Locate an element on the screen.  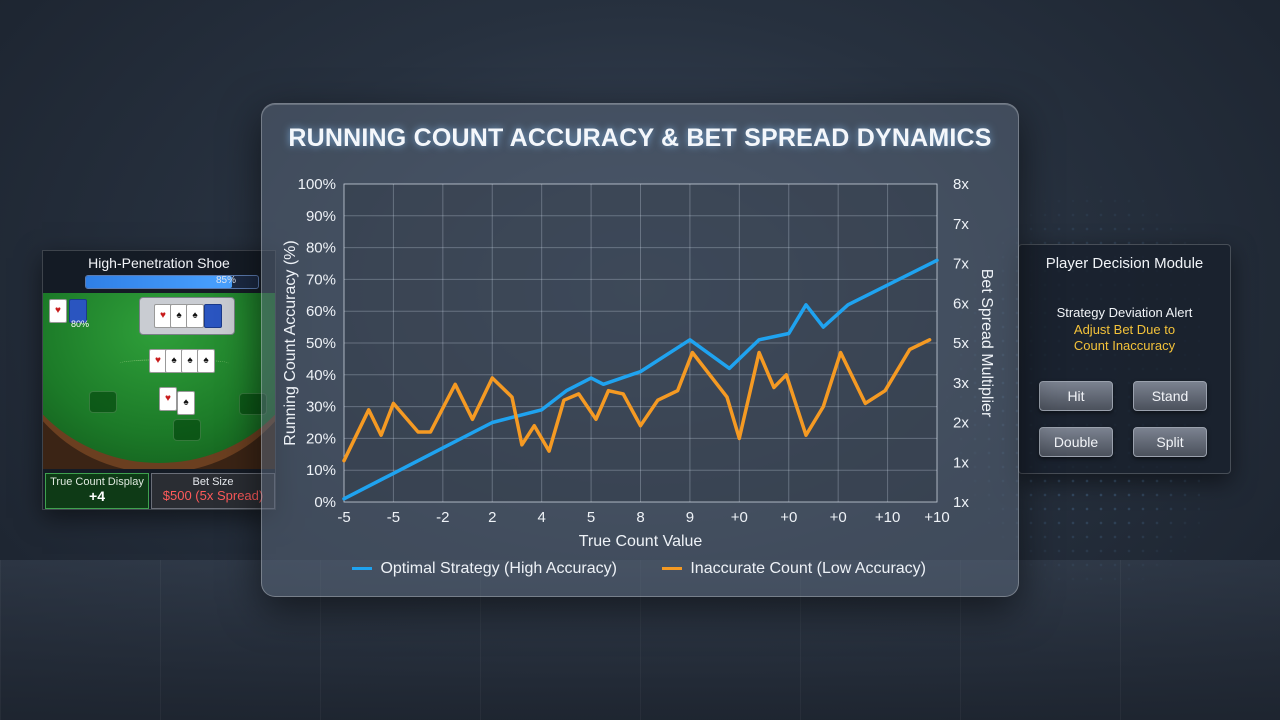
table-panel-title: High-Penetration Shoe is located at coordinates (159, 263).